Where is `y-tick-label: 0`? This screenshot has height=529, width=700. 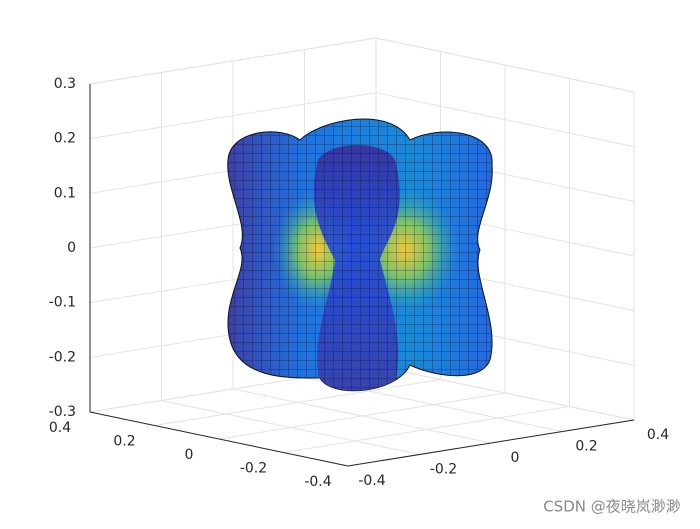
y-tick-label: 0 is located at coordinates (189, 455).